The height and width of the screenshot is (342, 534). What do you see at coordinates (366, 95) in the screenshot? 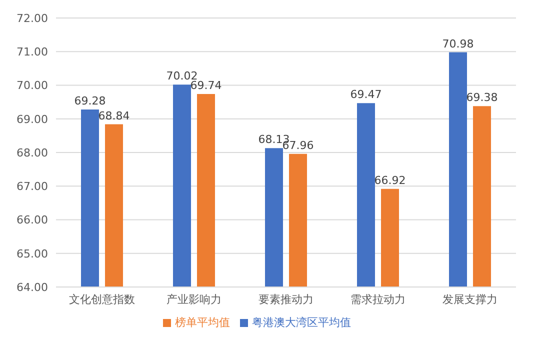
I see `data-label: 69.47` at bounding box center [366, 95].